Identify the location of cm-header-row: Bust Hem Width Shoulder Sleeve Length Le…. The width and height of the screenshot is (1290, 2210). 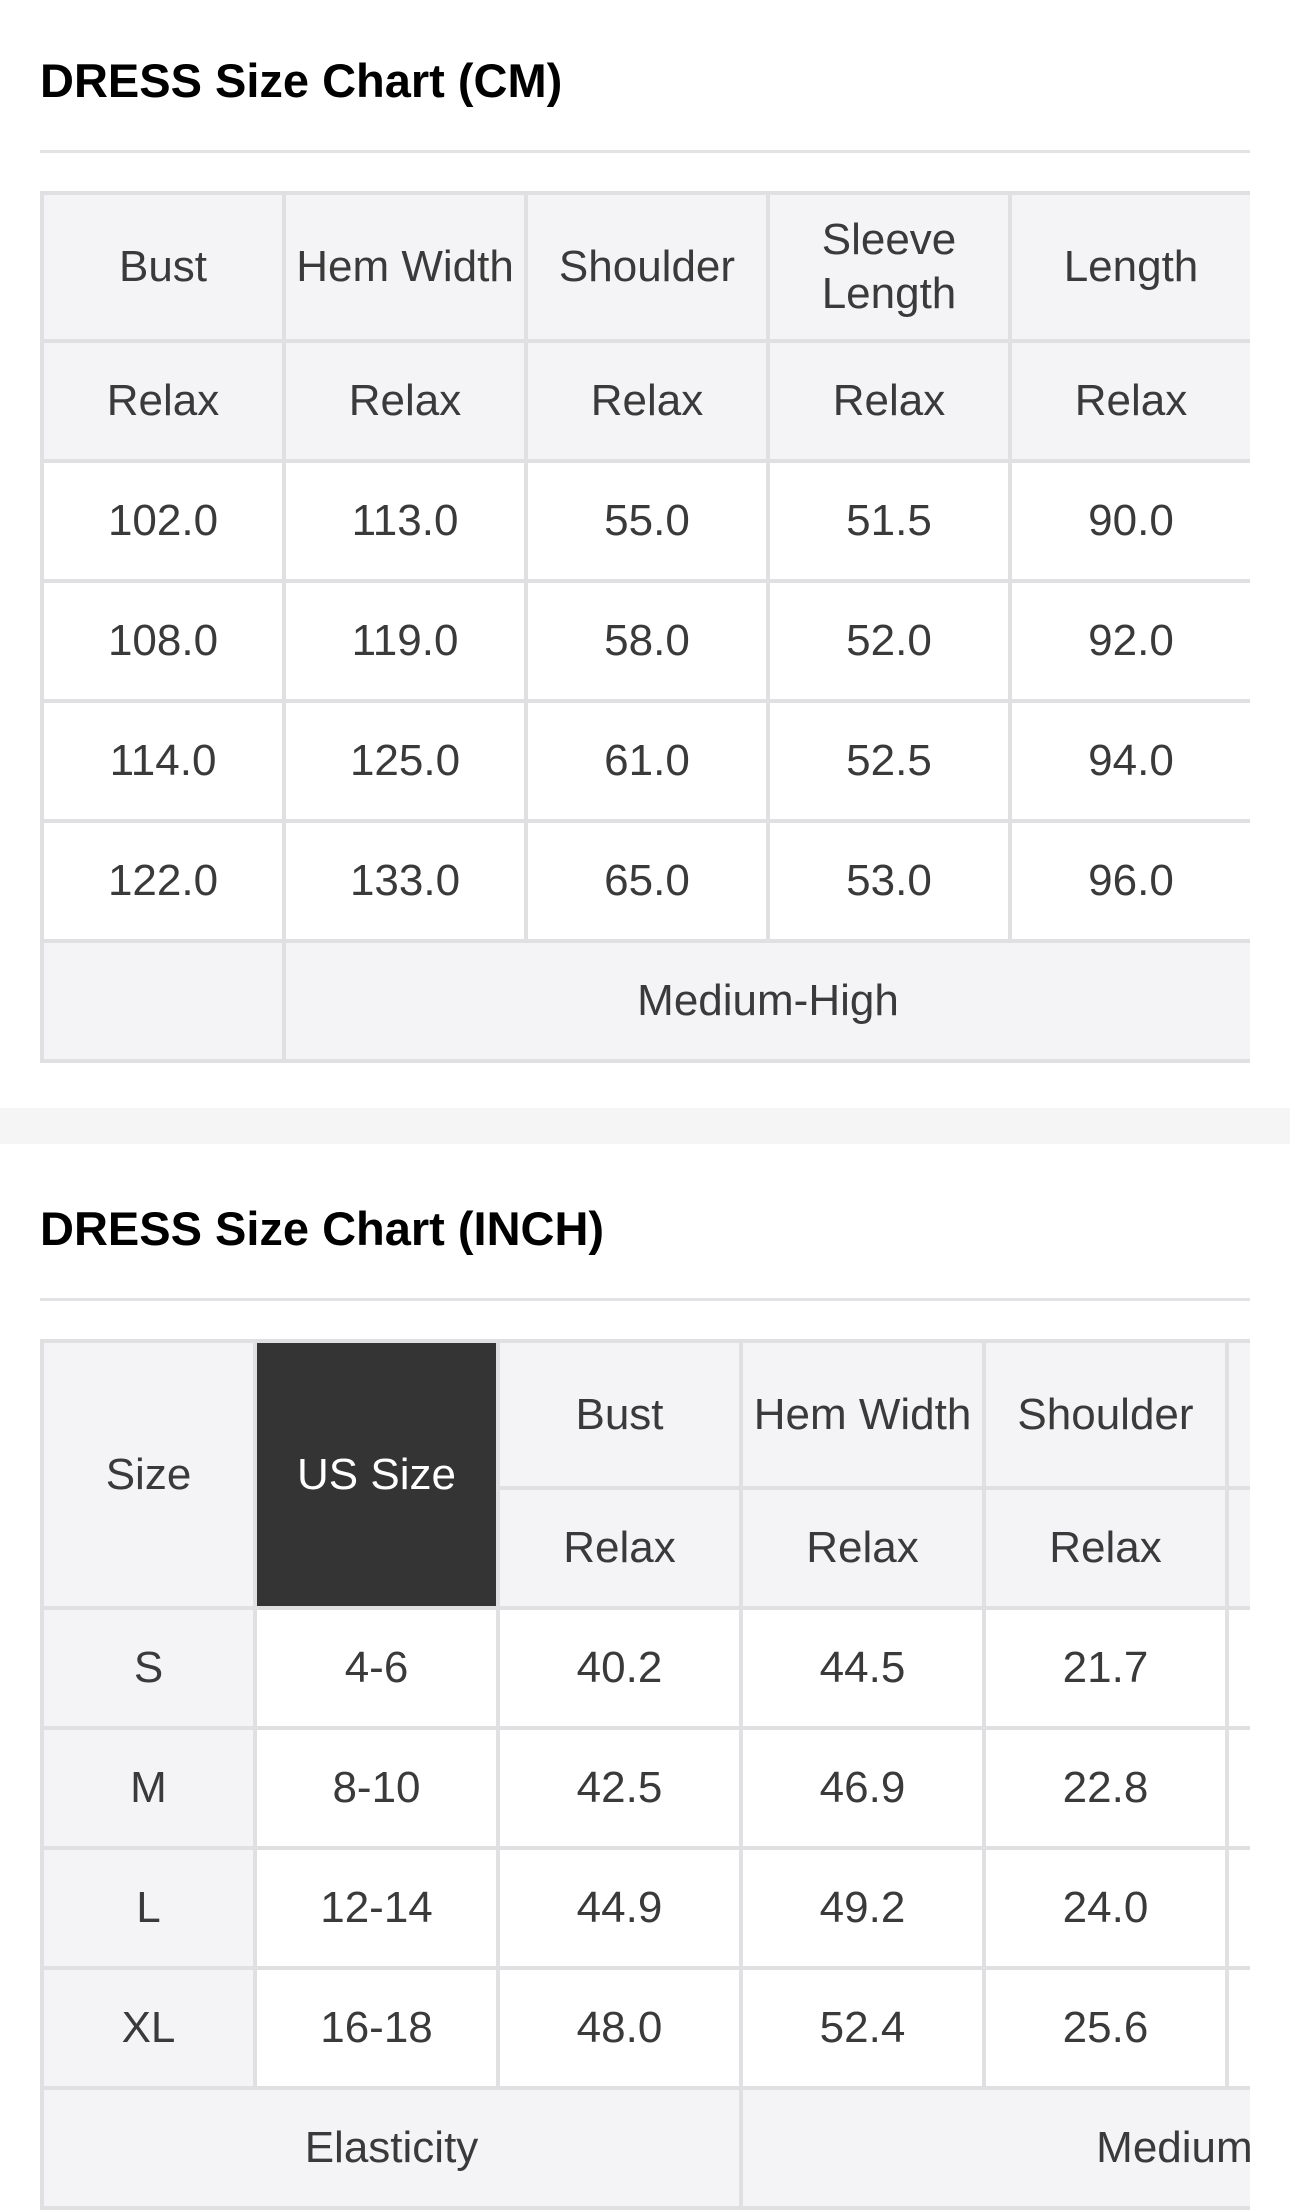
(645, 267).